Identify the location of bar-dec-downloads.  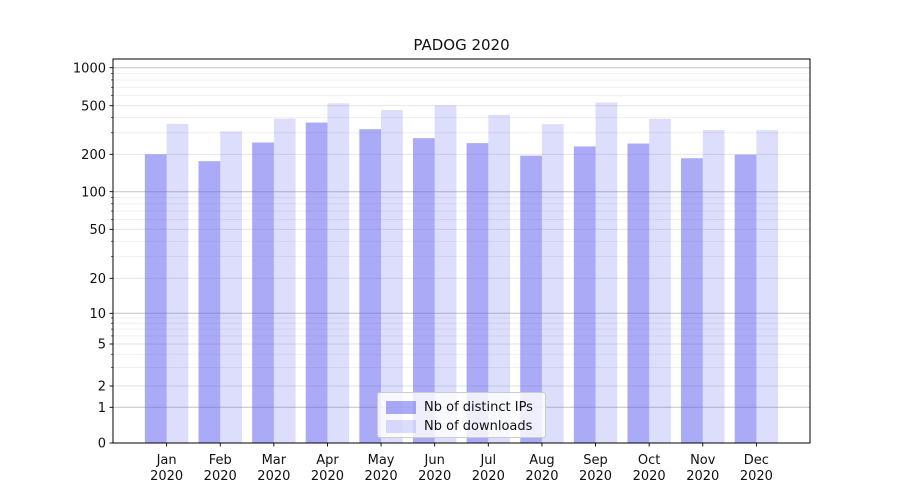
(767, 286).